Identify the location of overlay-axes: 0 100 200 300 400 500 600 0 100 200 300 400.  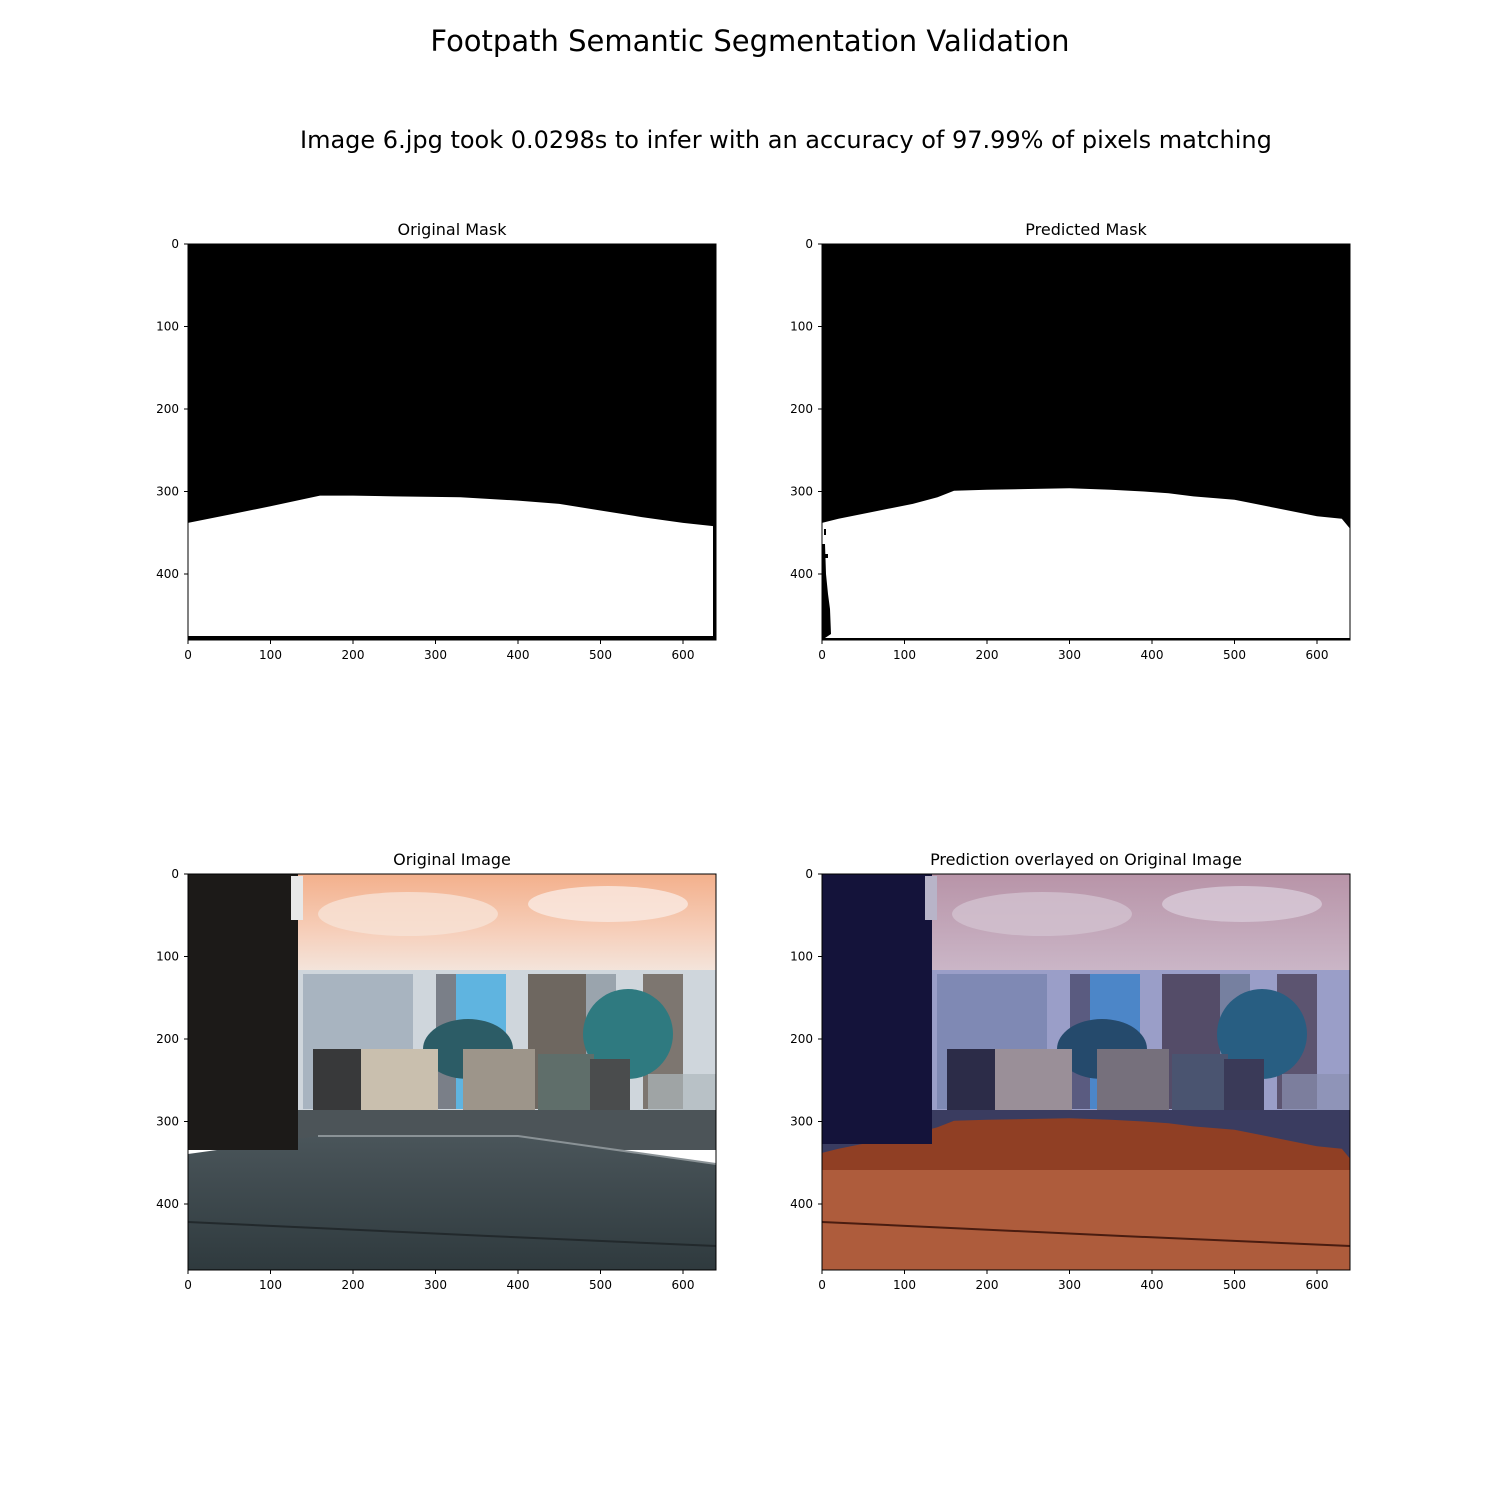
(1070, 1079).